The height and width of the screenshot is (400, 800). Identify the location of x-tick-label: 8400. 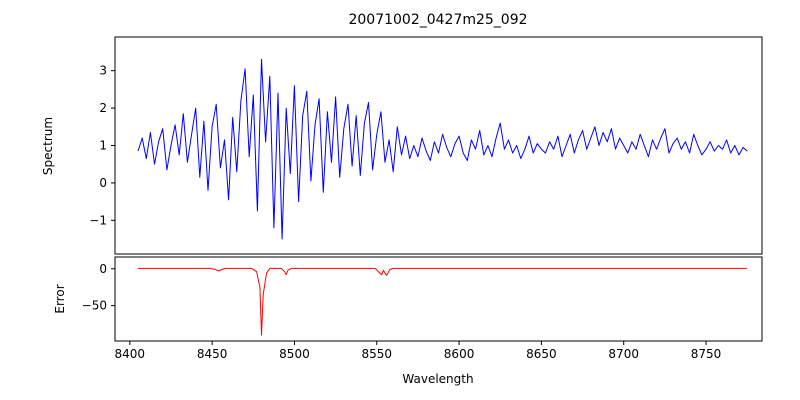
(130, 354).